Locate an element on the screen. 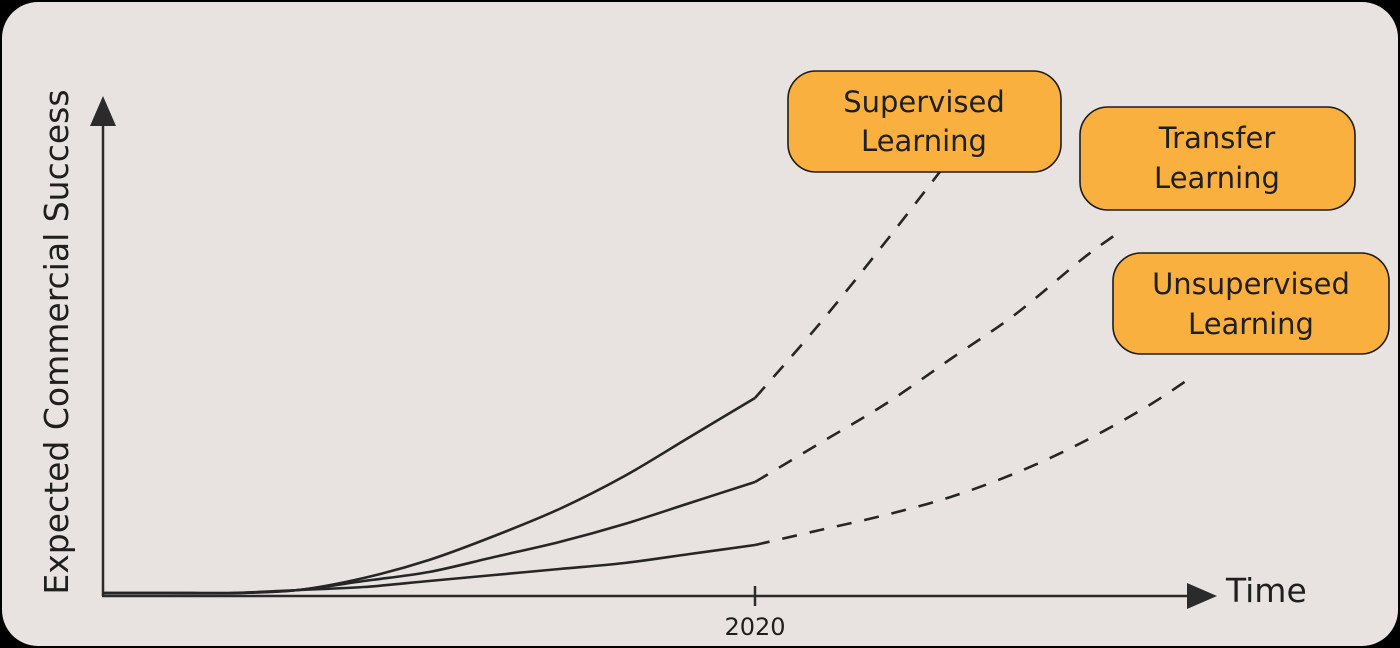 This screenshot has height=648, width=1400. label-box-transfer: Transfer Learning is located at coordinates (1217, 158).